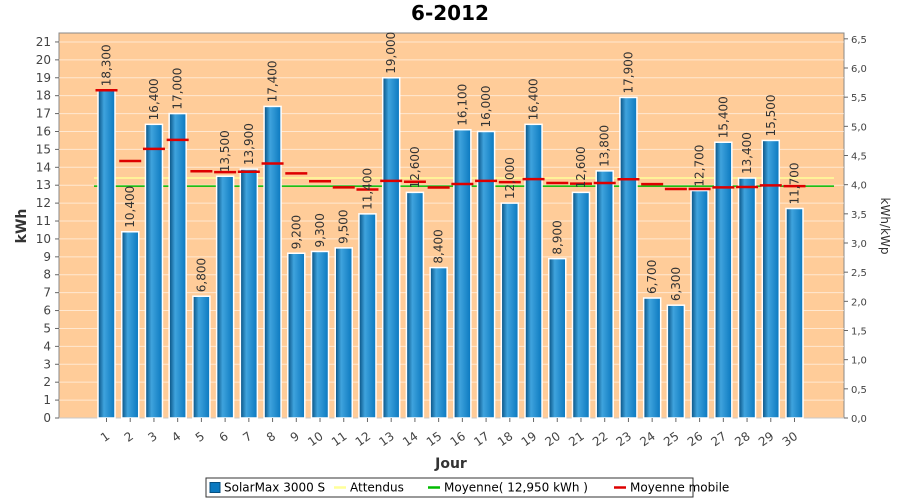 The image size is (900, 500). Describe the element at coordinates (47, 400) in the screenshot. I see `y-tick-label: 1` at that location.